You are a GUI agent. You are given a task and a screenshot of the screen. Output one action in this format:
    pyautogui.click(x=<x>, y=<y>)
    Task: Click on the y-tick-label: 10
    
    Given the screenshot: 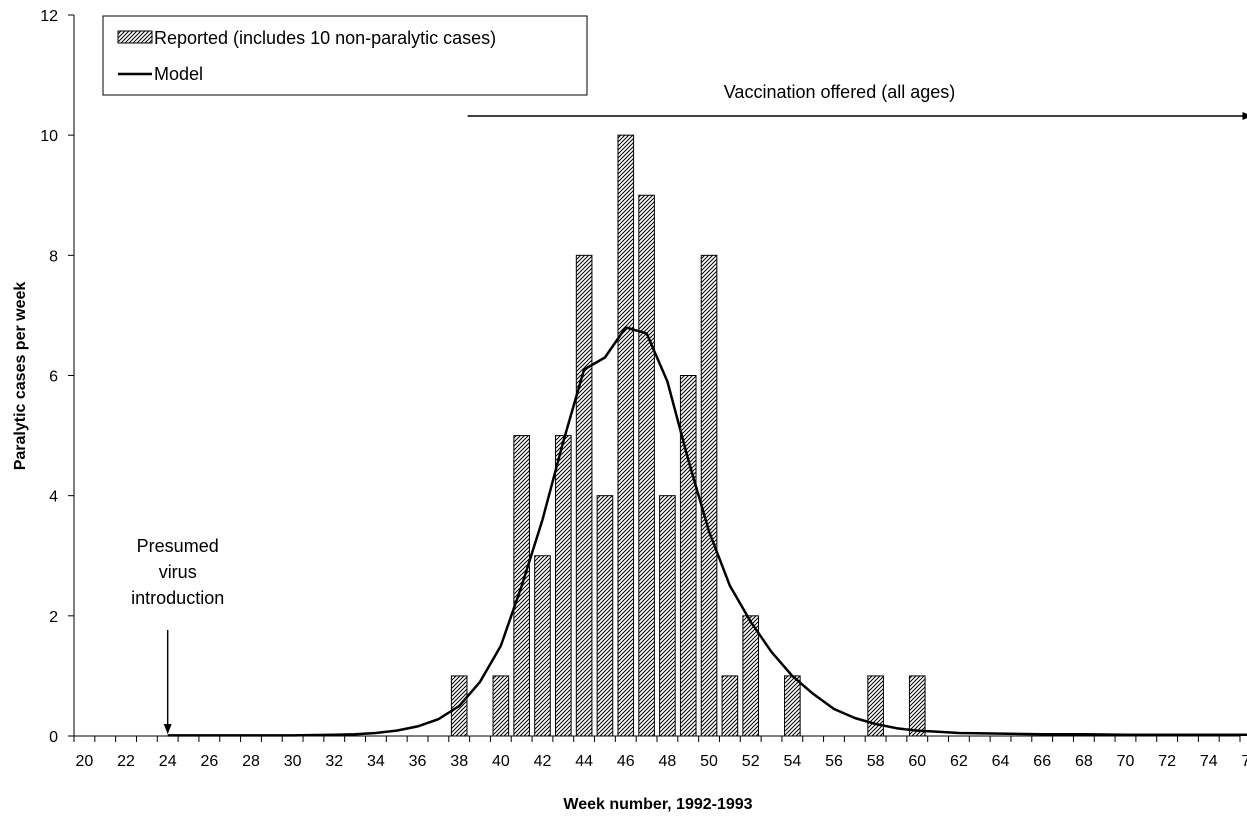 What is the action you would take?
    pyautogui.click(x=49, y=136)
    